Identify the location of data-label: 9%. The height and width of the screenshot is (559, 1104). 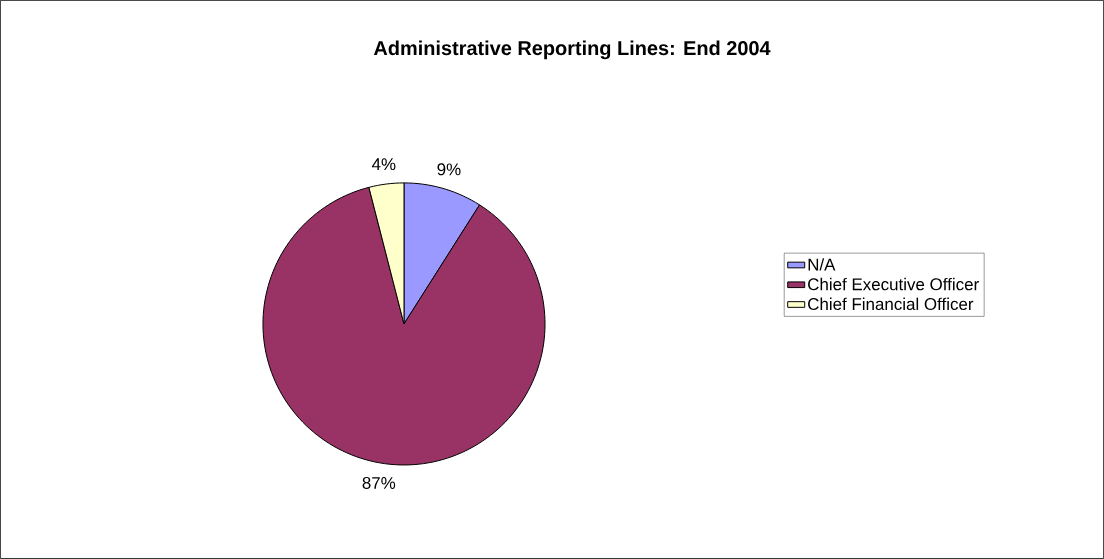
(449, 169).